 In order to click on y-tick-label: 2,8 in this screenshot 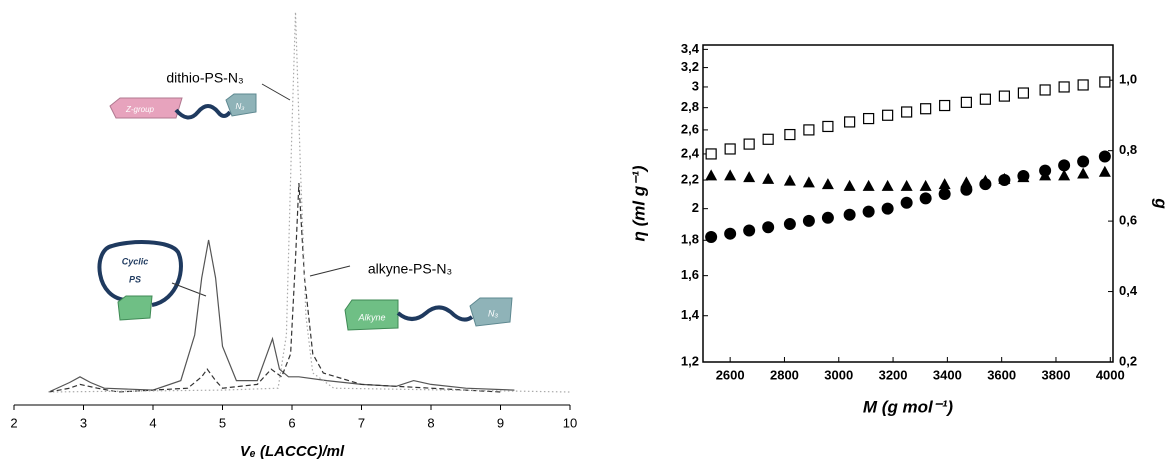, I will do `click(690, 106)`.